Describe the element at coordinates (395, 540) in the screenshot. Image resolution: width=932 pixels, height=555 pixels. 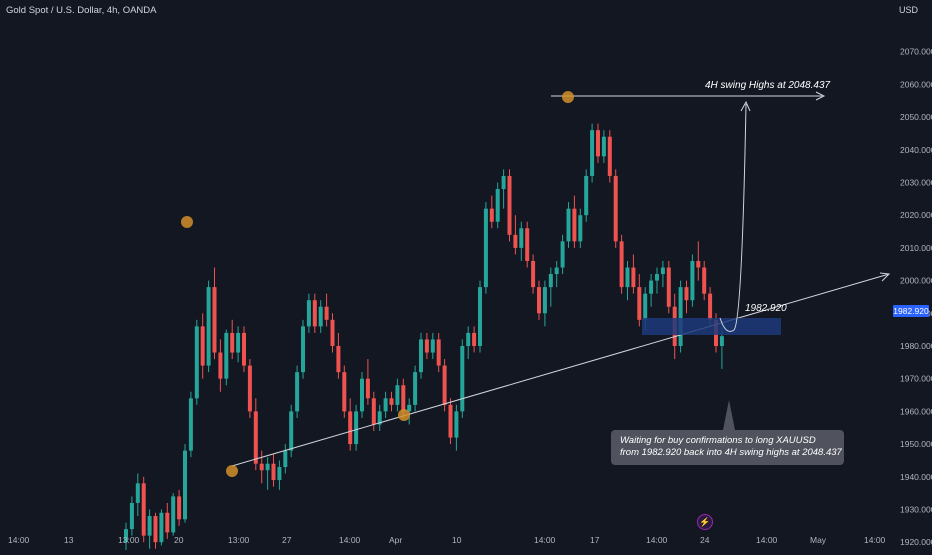
I see `x-tick-label: Apr` at that location.